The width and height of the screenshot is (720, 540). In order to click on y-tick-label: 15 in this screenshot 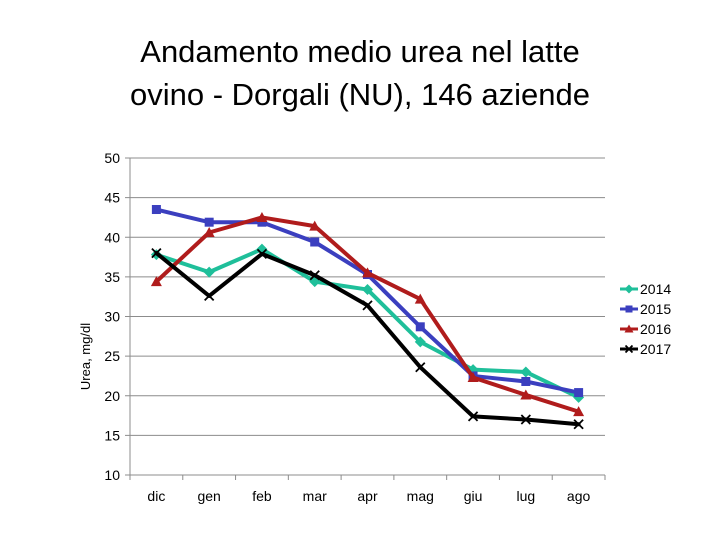, I will do `click(112, 435)`.